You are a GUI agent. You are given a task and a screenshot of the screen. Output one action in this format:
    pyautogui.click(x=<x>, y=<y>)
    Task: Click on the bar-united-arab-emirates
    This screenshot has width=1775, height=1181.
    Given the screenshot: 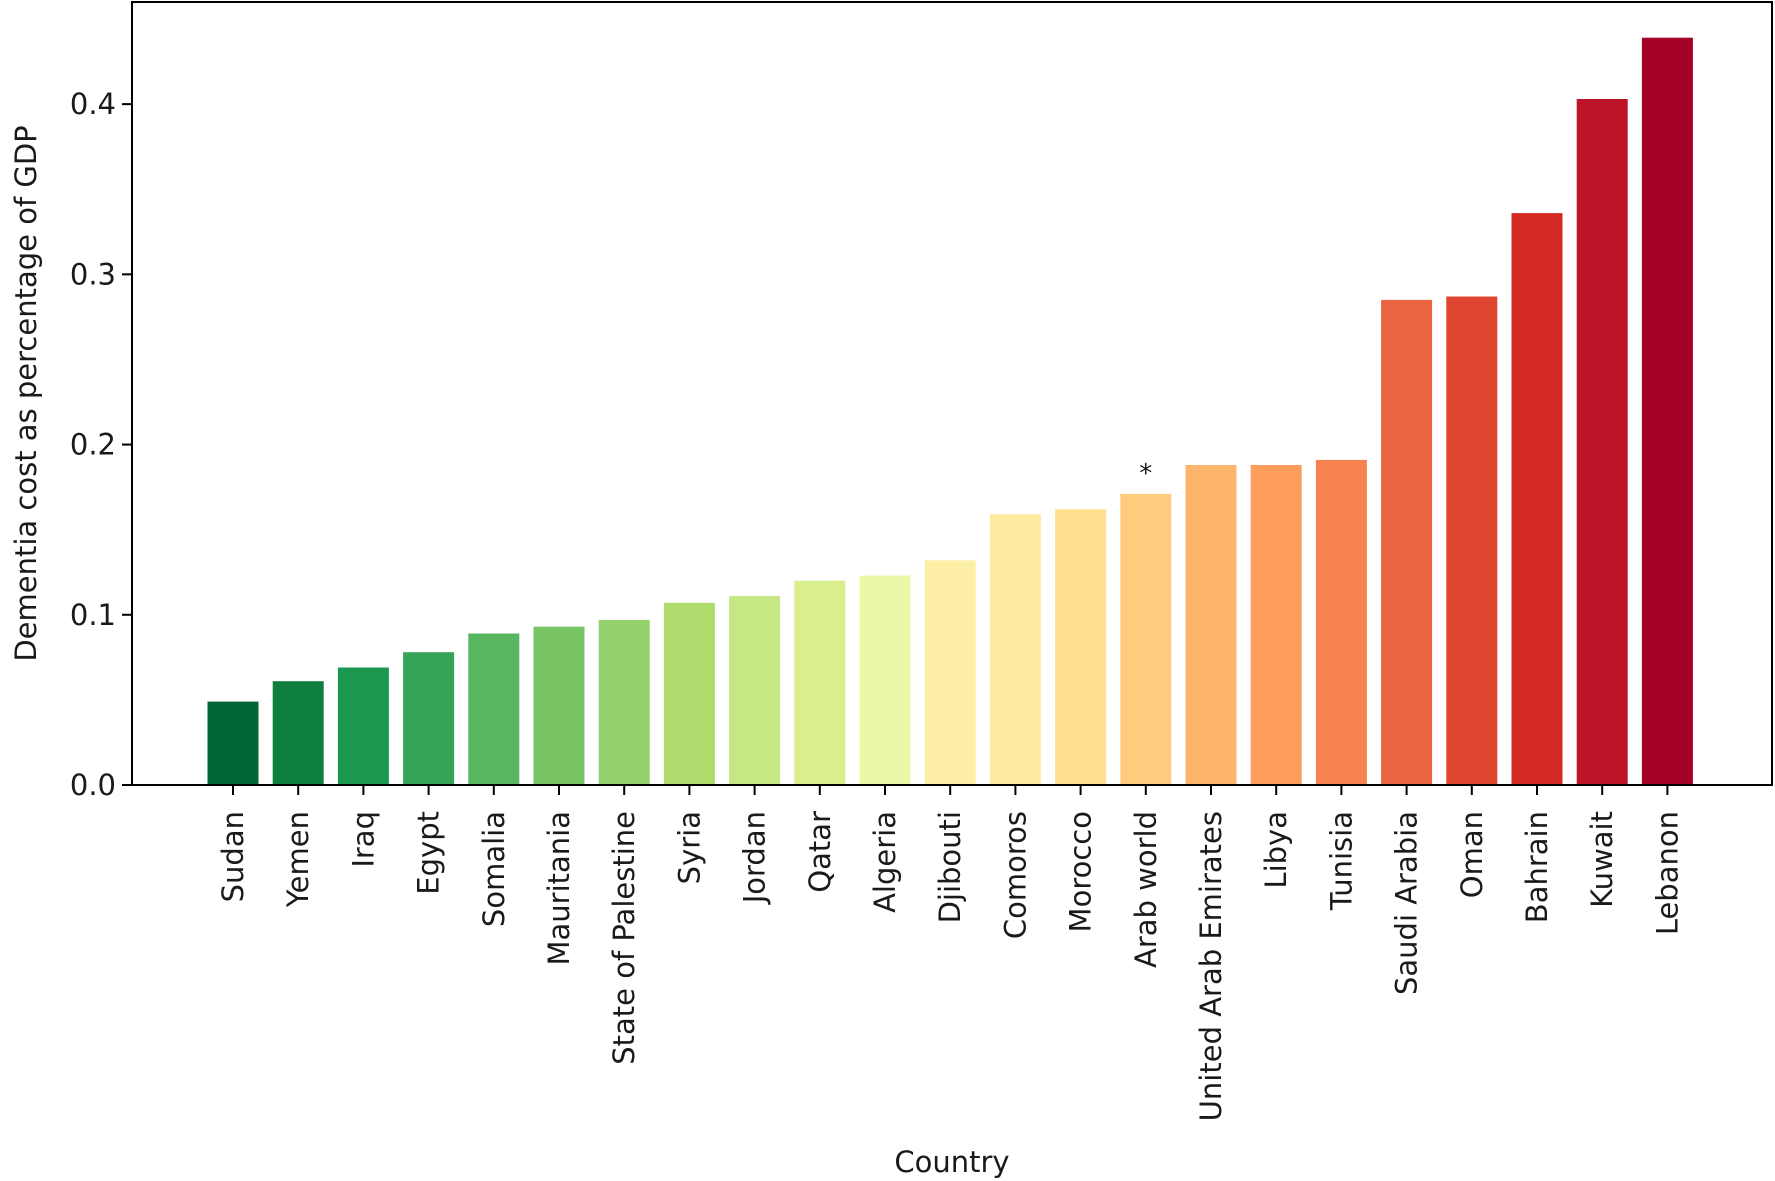 What is the action you would take?
    pyautogui.click(x=1211, y=625)
    